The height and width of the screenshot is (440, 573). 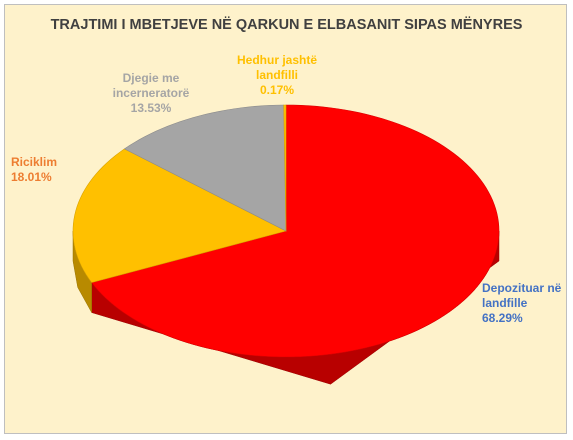 I want to click on data-label: Riciklim 18.01%, so click(x=41, y=170).